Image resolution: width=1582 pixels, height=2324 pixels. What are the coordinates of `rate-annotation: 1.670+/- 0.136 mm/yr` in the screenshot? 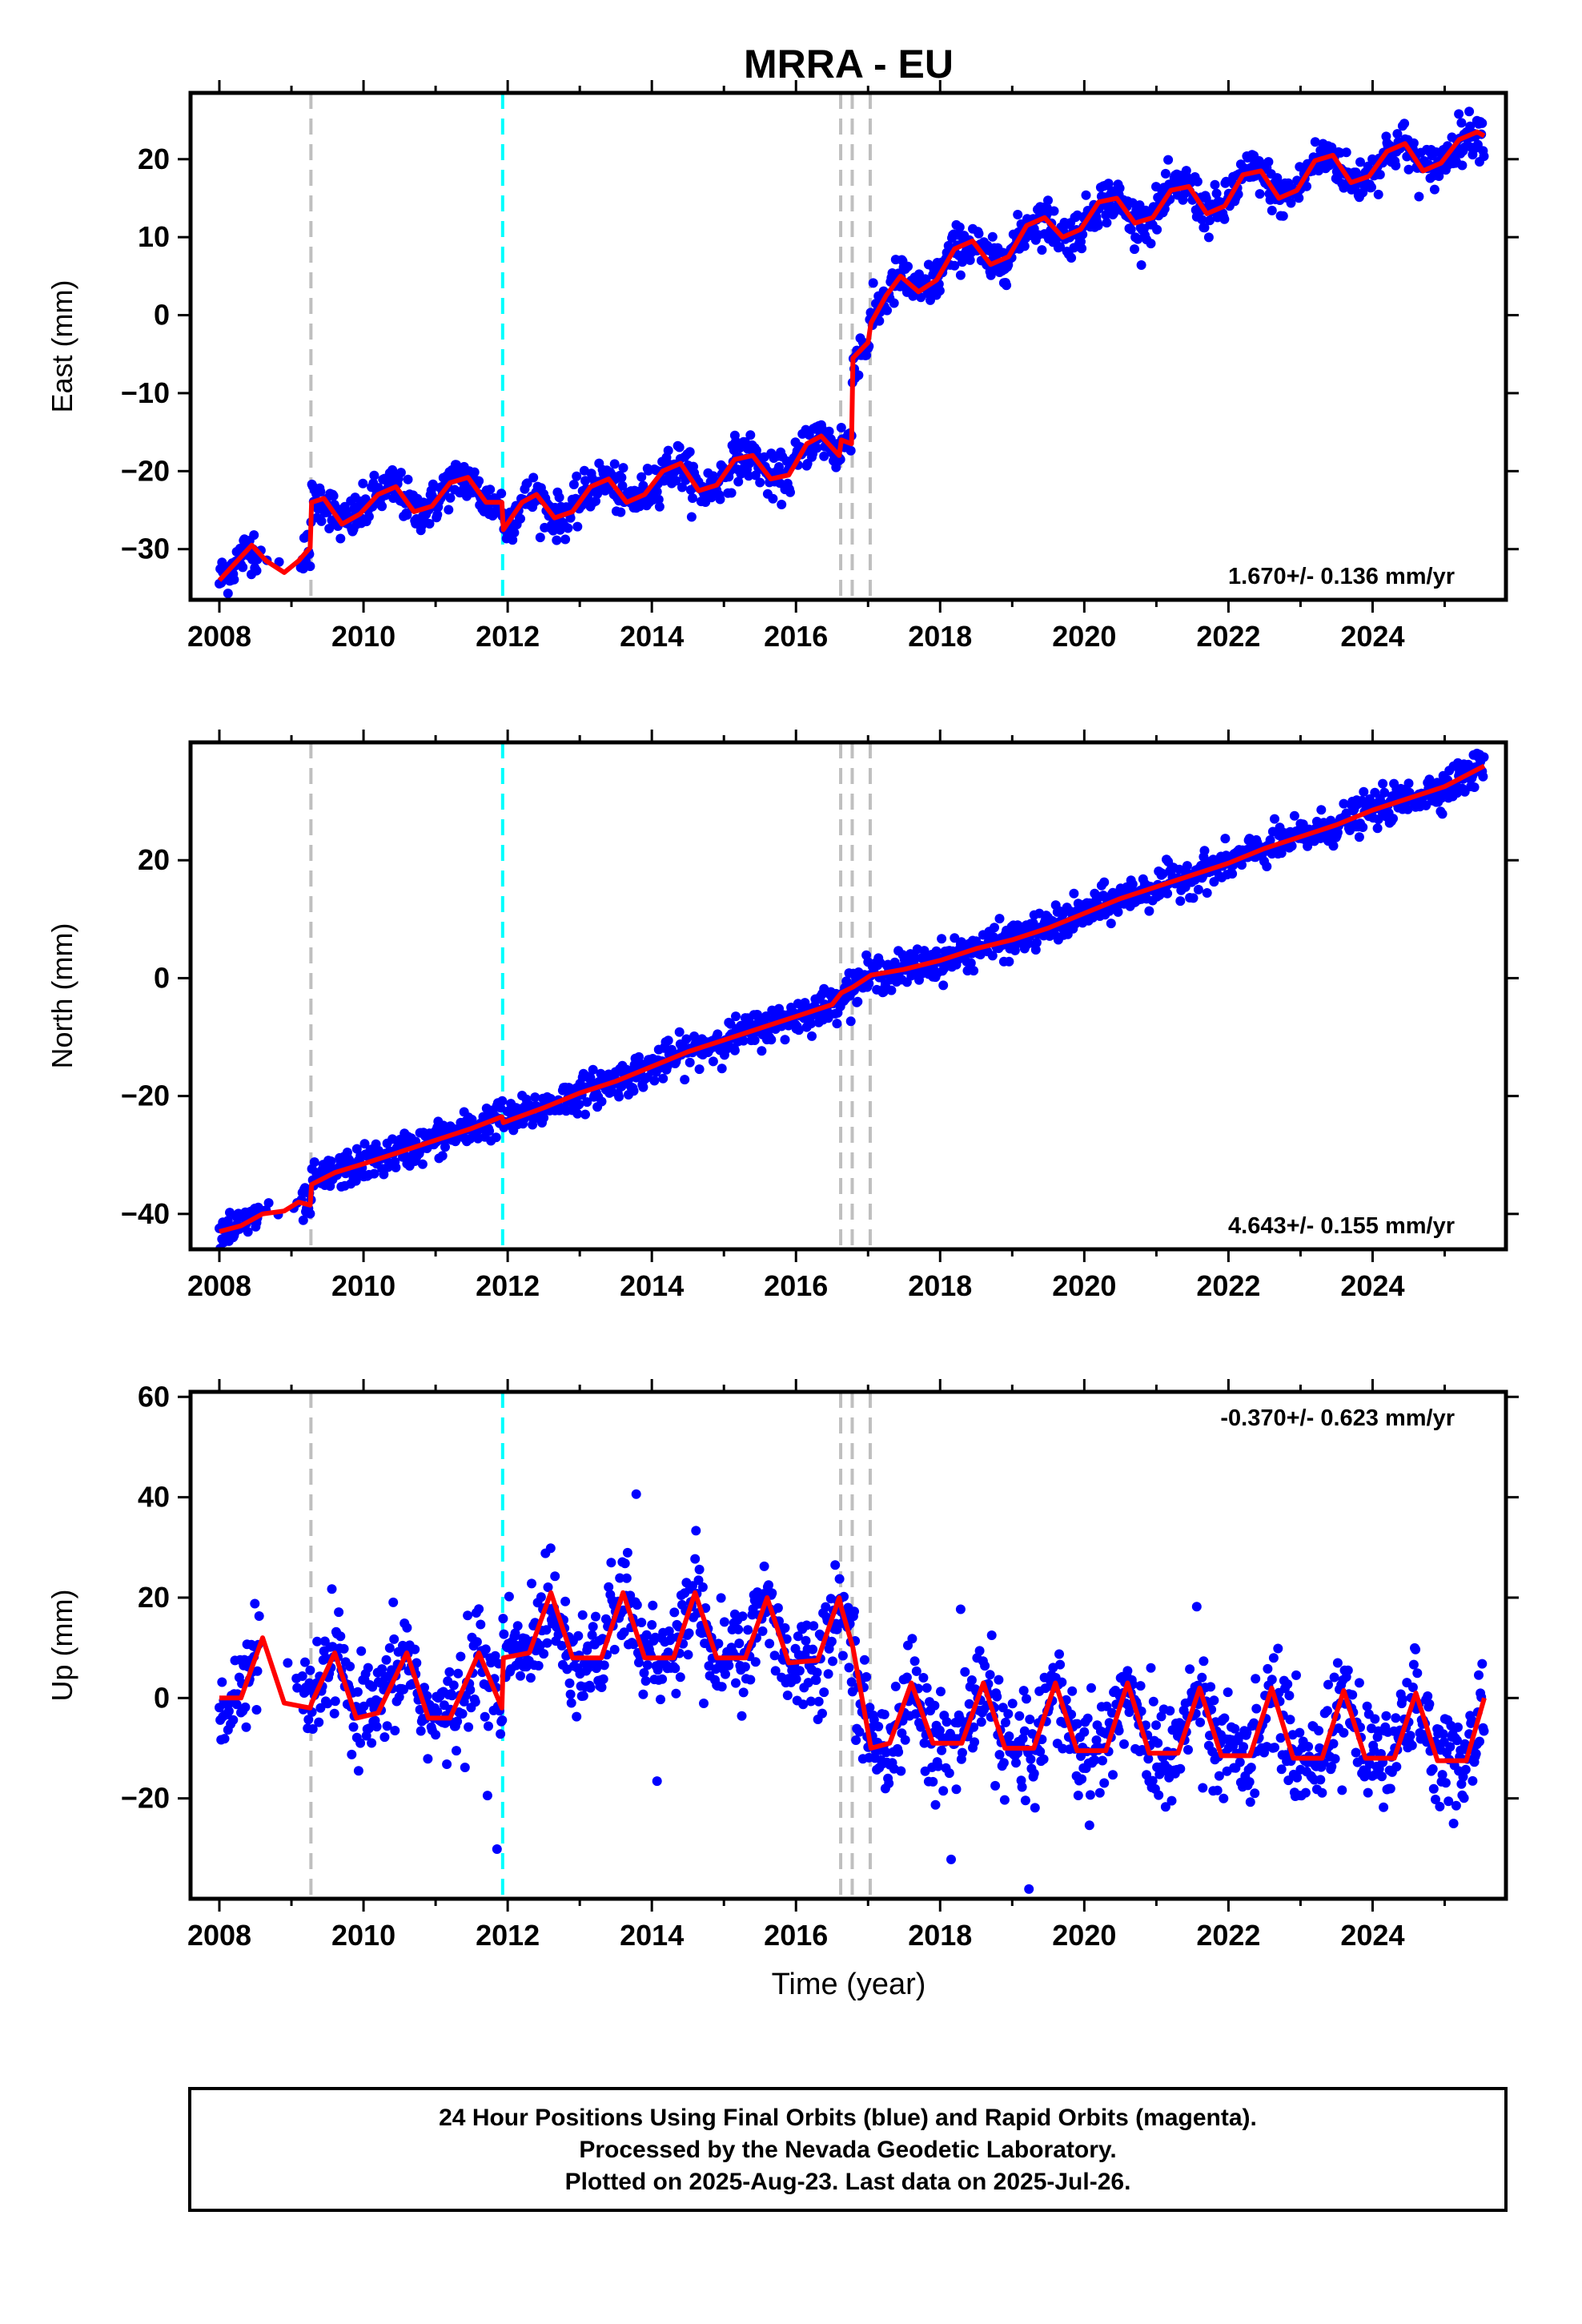 It's located at (1341, 576).